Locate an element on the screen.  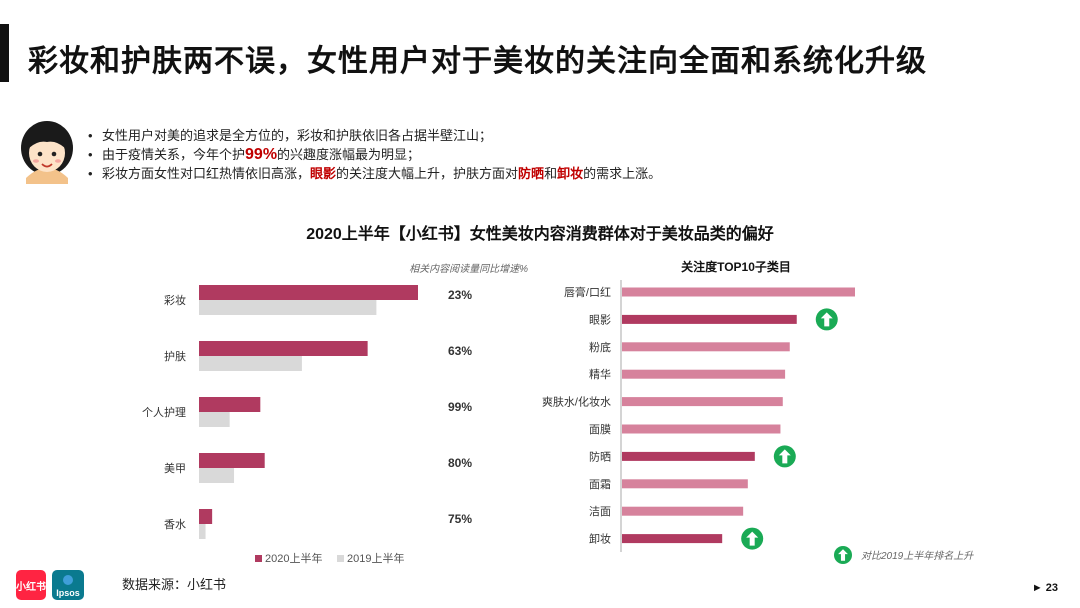
growth-label: 63% is located at coordinates (460, 351).